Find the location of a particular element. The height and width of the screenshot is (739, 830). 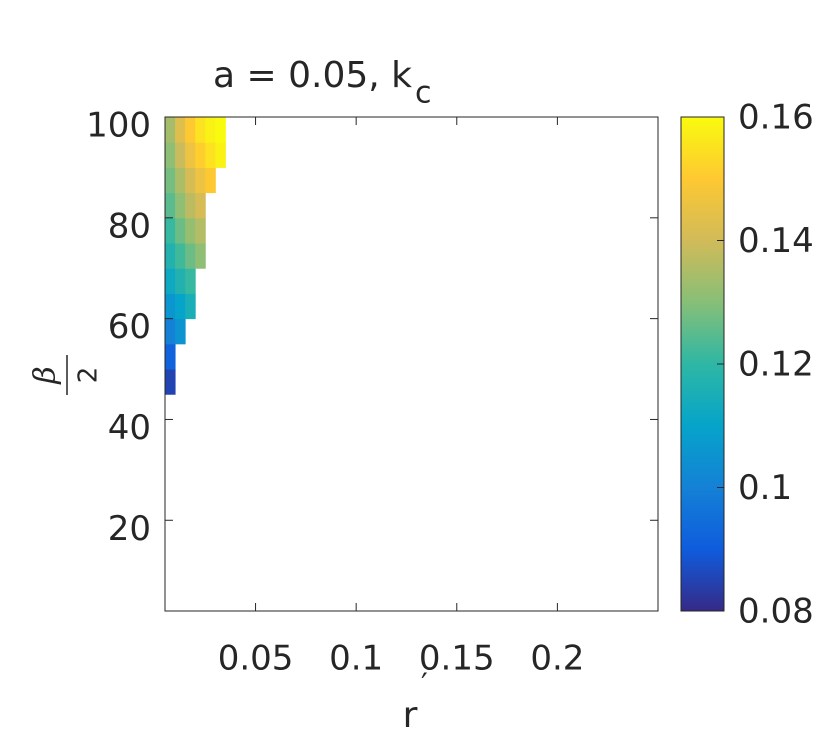

y-tick-label: 20 is located at coordinates (129, 529).